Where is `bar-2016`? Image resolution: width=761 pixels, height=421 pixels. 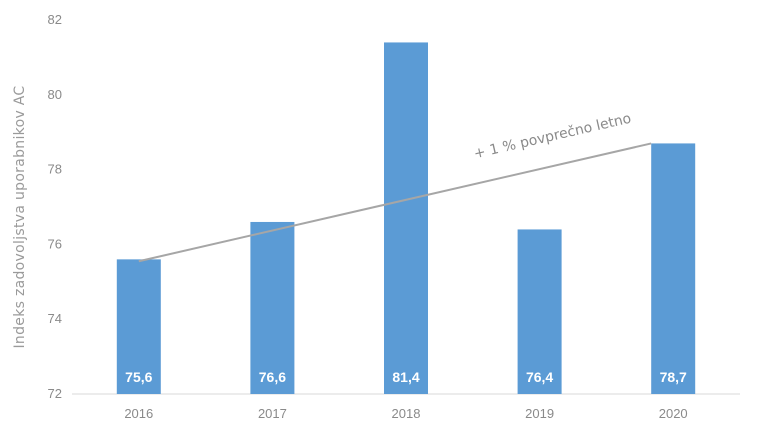 bar-2016 is located at coordinates (138, 326).